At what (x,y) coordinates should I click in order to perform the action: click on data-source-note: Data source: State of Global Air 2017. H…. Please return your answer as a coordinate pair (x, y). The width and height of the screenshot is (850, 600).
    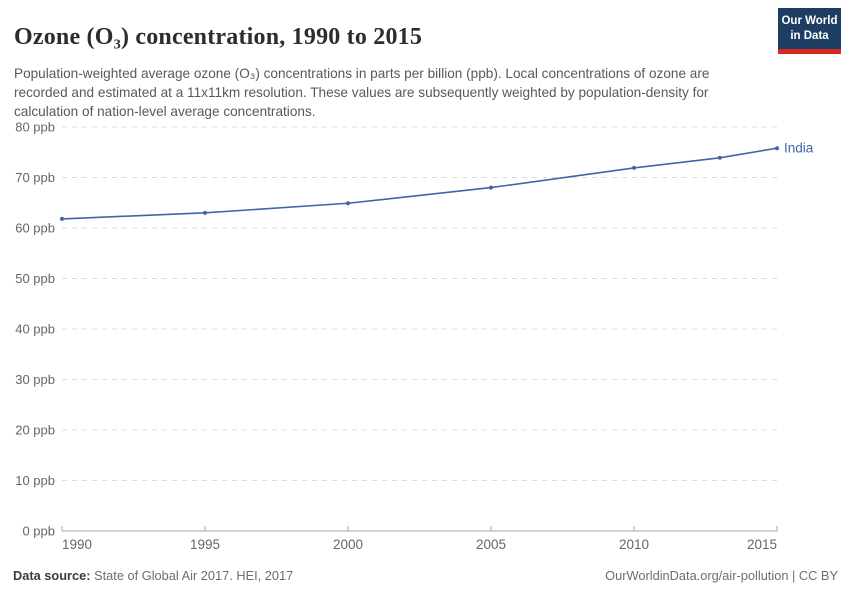
    Looking at the image, I should click on (153, 575).